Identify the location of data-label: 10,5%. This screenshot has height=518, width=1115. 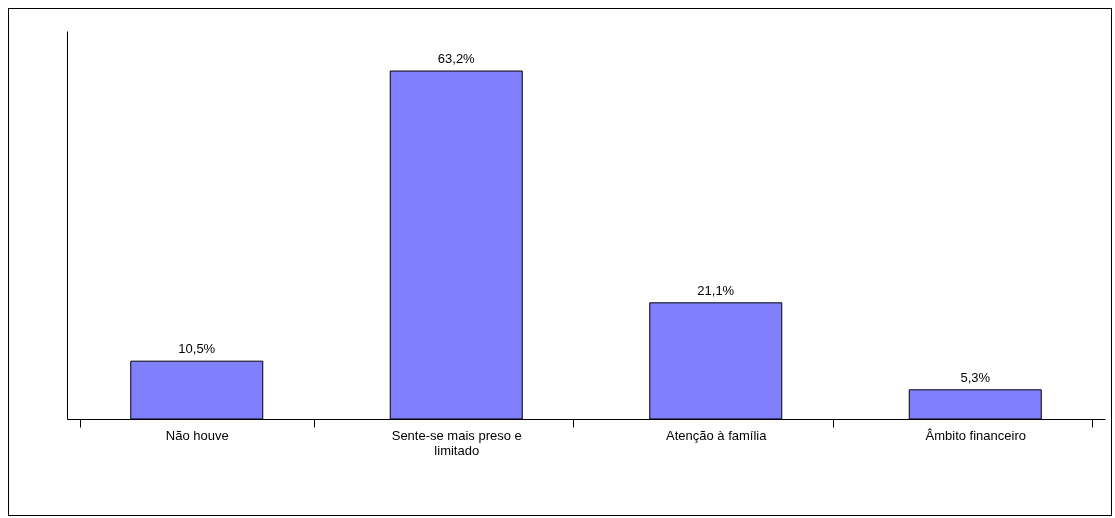
(197, 349).